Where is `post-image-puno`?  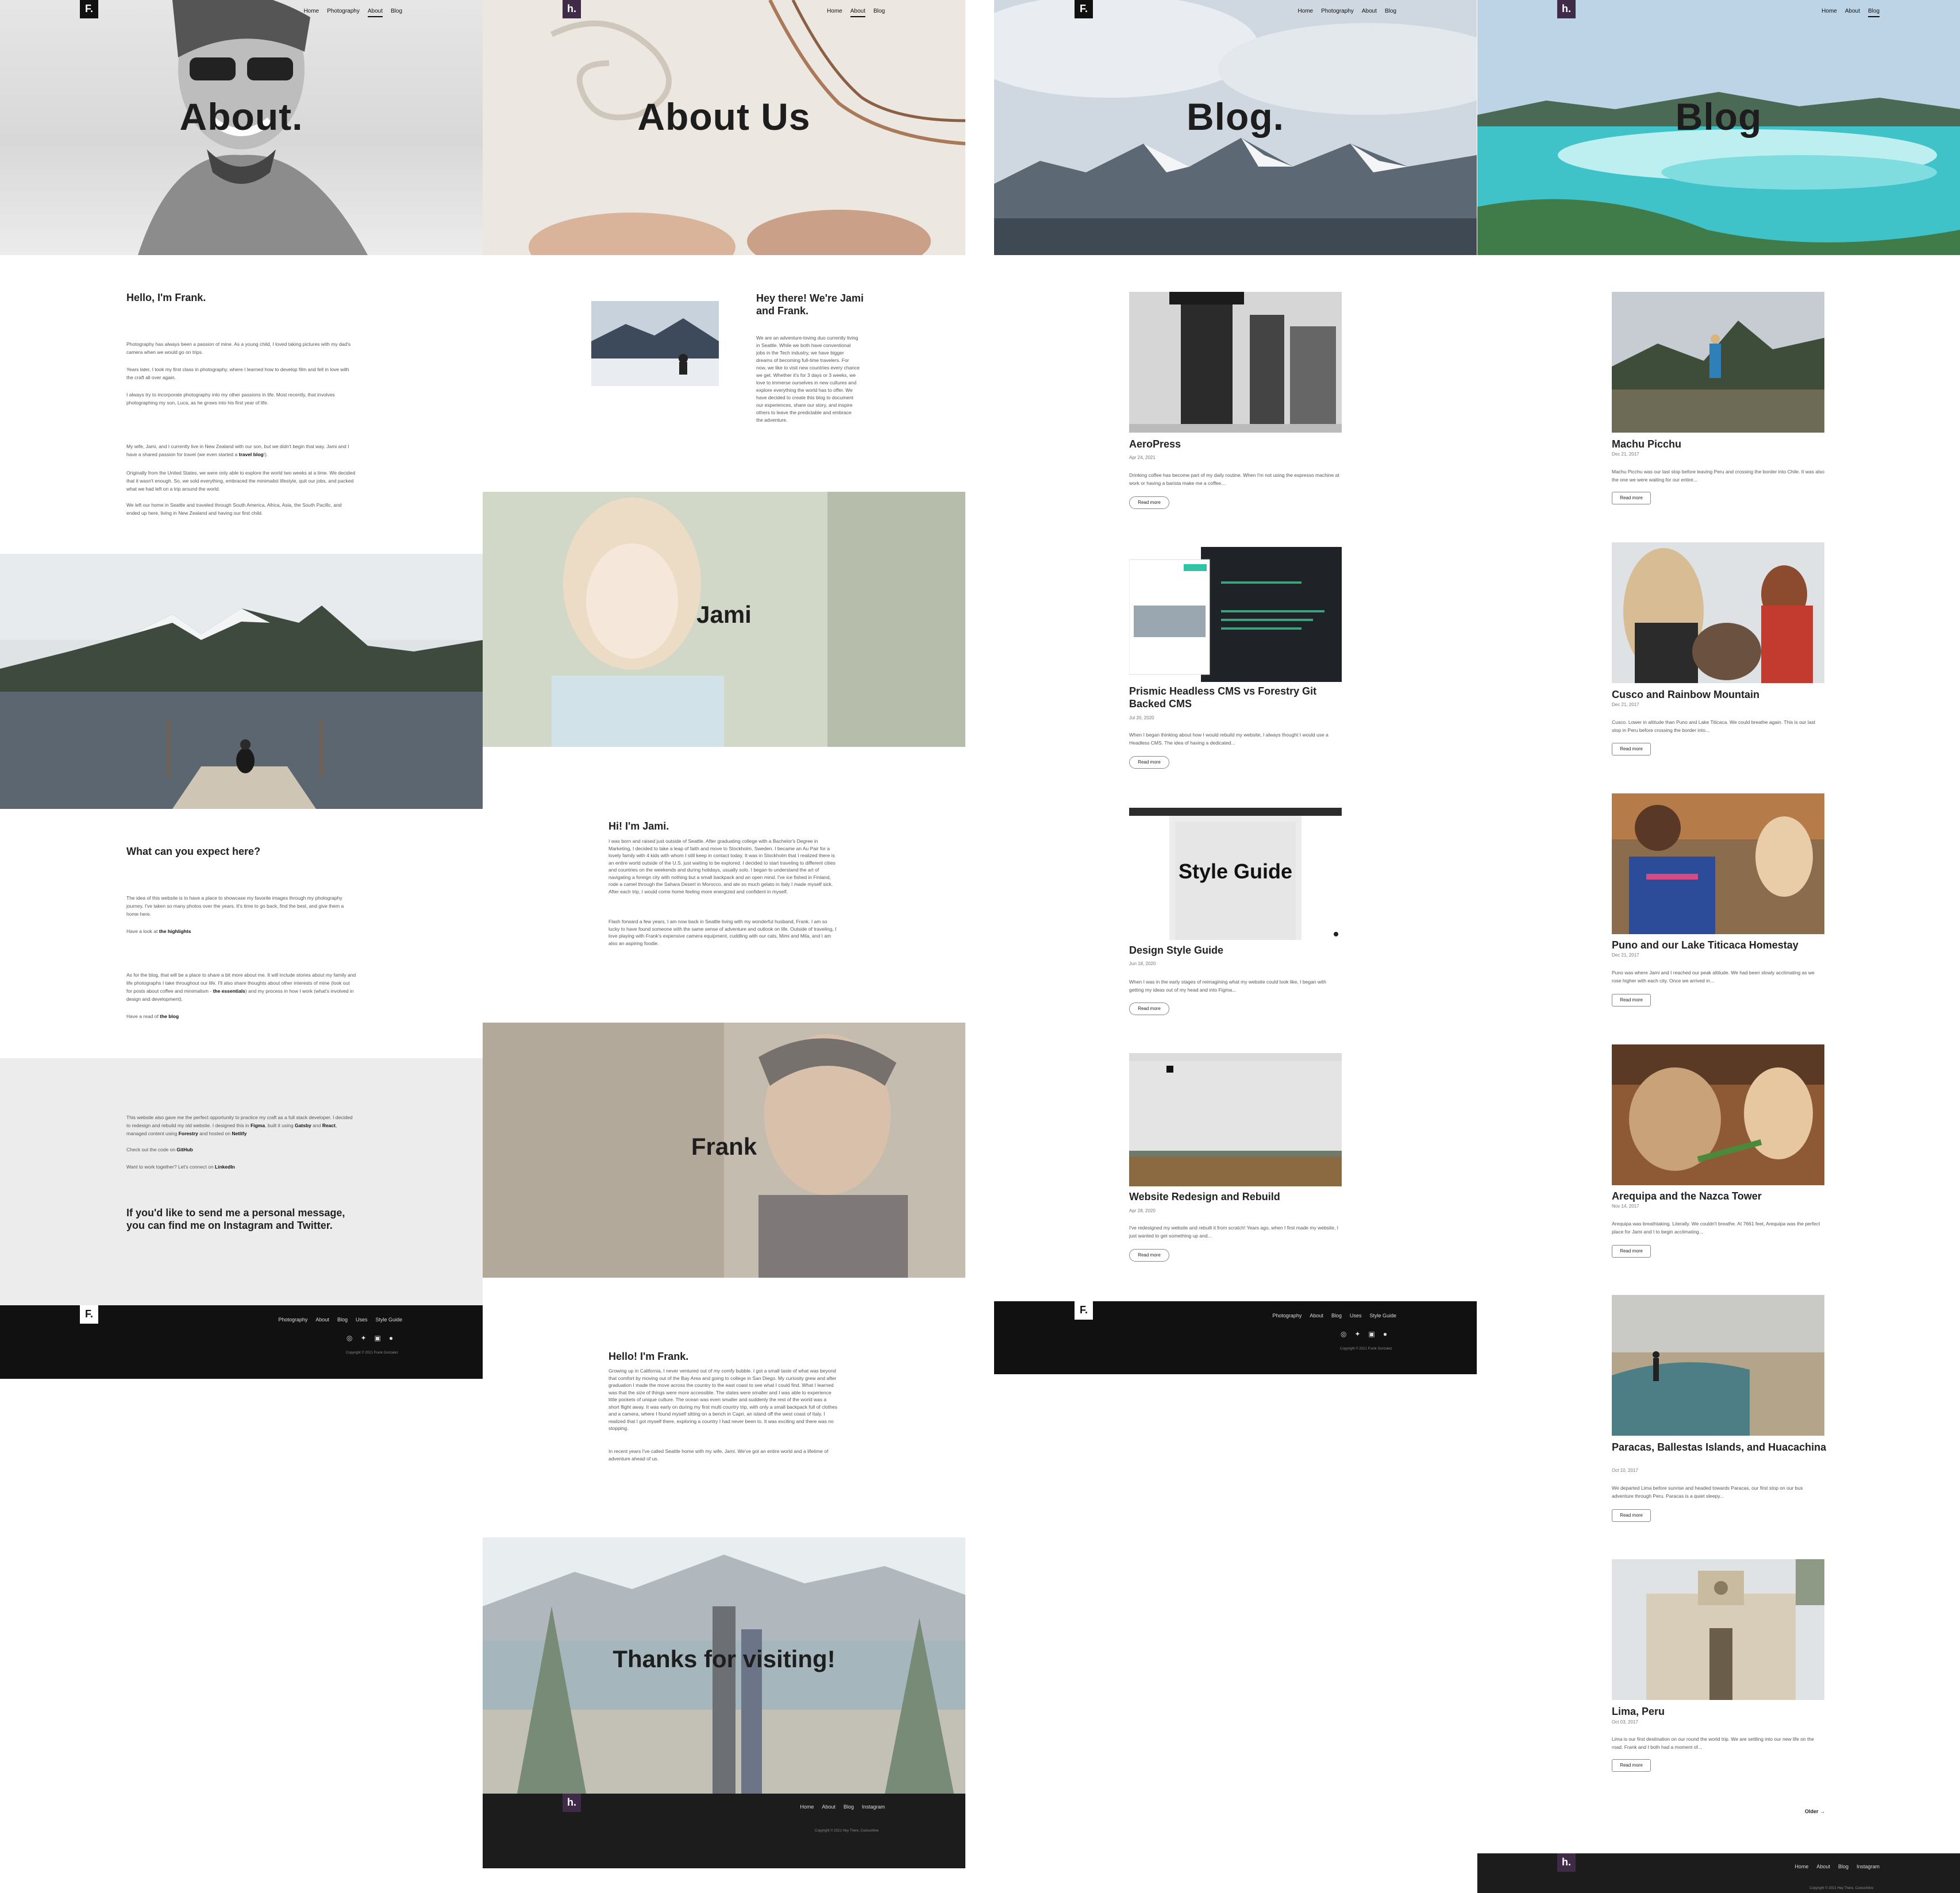
post-image-puno is located at coordinates (1718, 863).